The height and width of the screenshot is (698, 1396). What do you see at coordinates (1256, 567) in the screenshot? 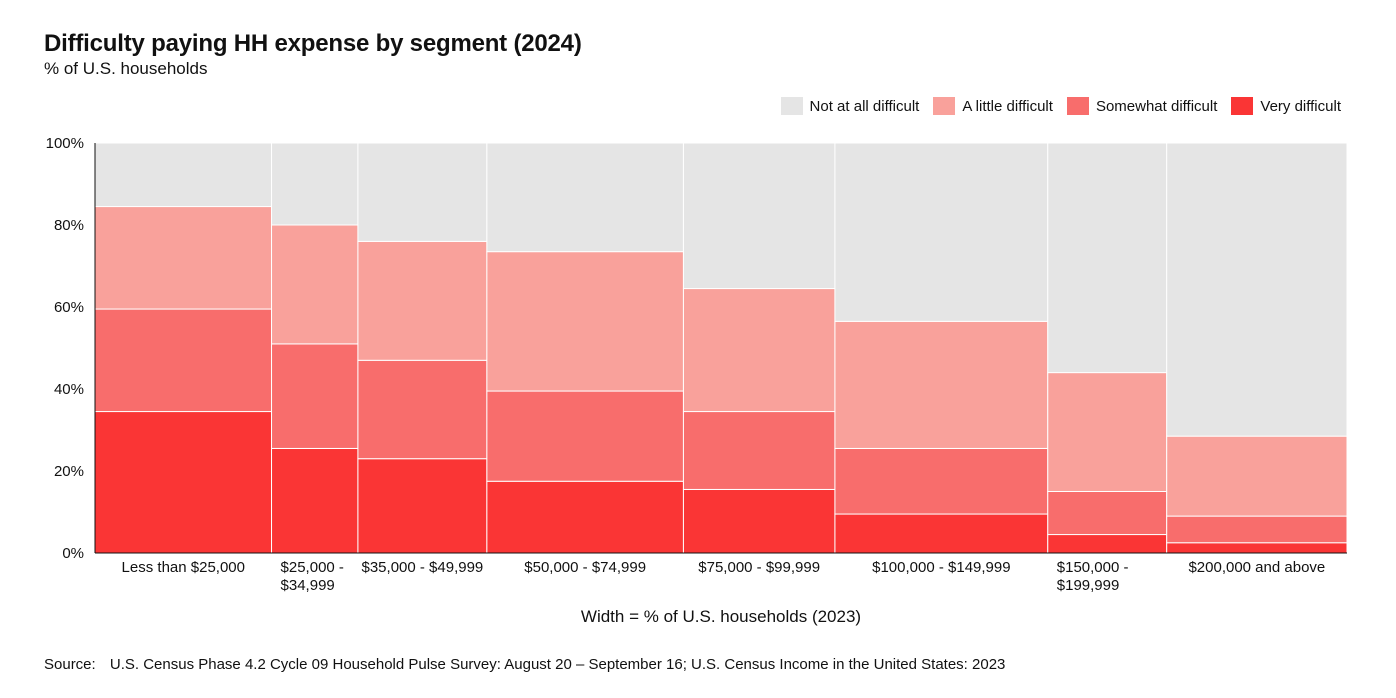
I see `x-tick-label: $200,000 and above` at bounding box center [1256, 567].